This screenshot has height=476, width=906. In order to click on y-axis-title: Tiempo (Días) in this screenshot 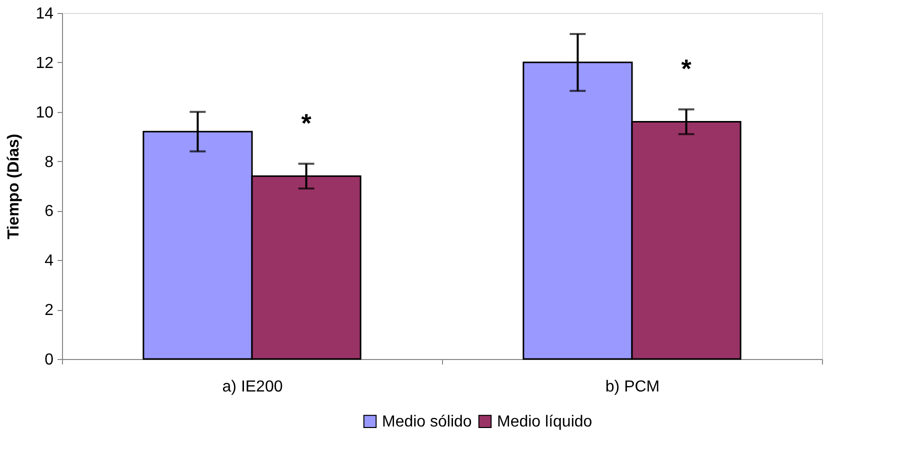, I will do `click(14, 187)`.